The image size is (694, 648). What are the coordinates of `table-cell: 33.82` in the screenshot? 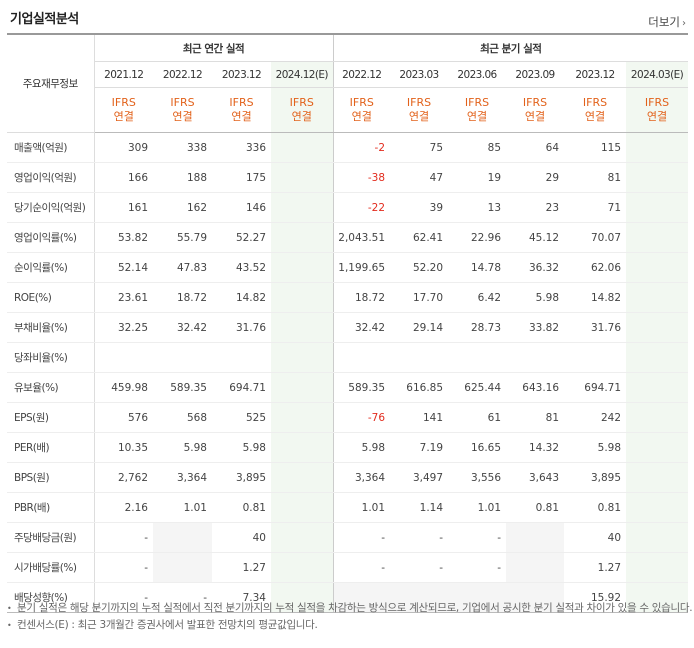 It's located at (535, 327).